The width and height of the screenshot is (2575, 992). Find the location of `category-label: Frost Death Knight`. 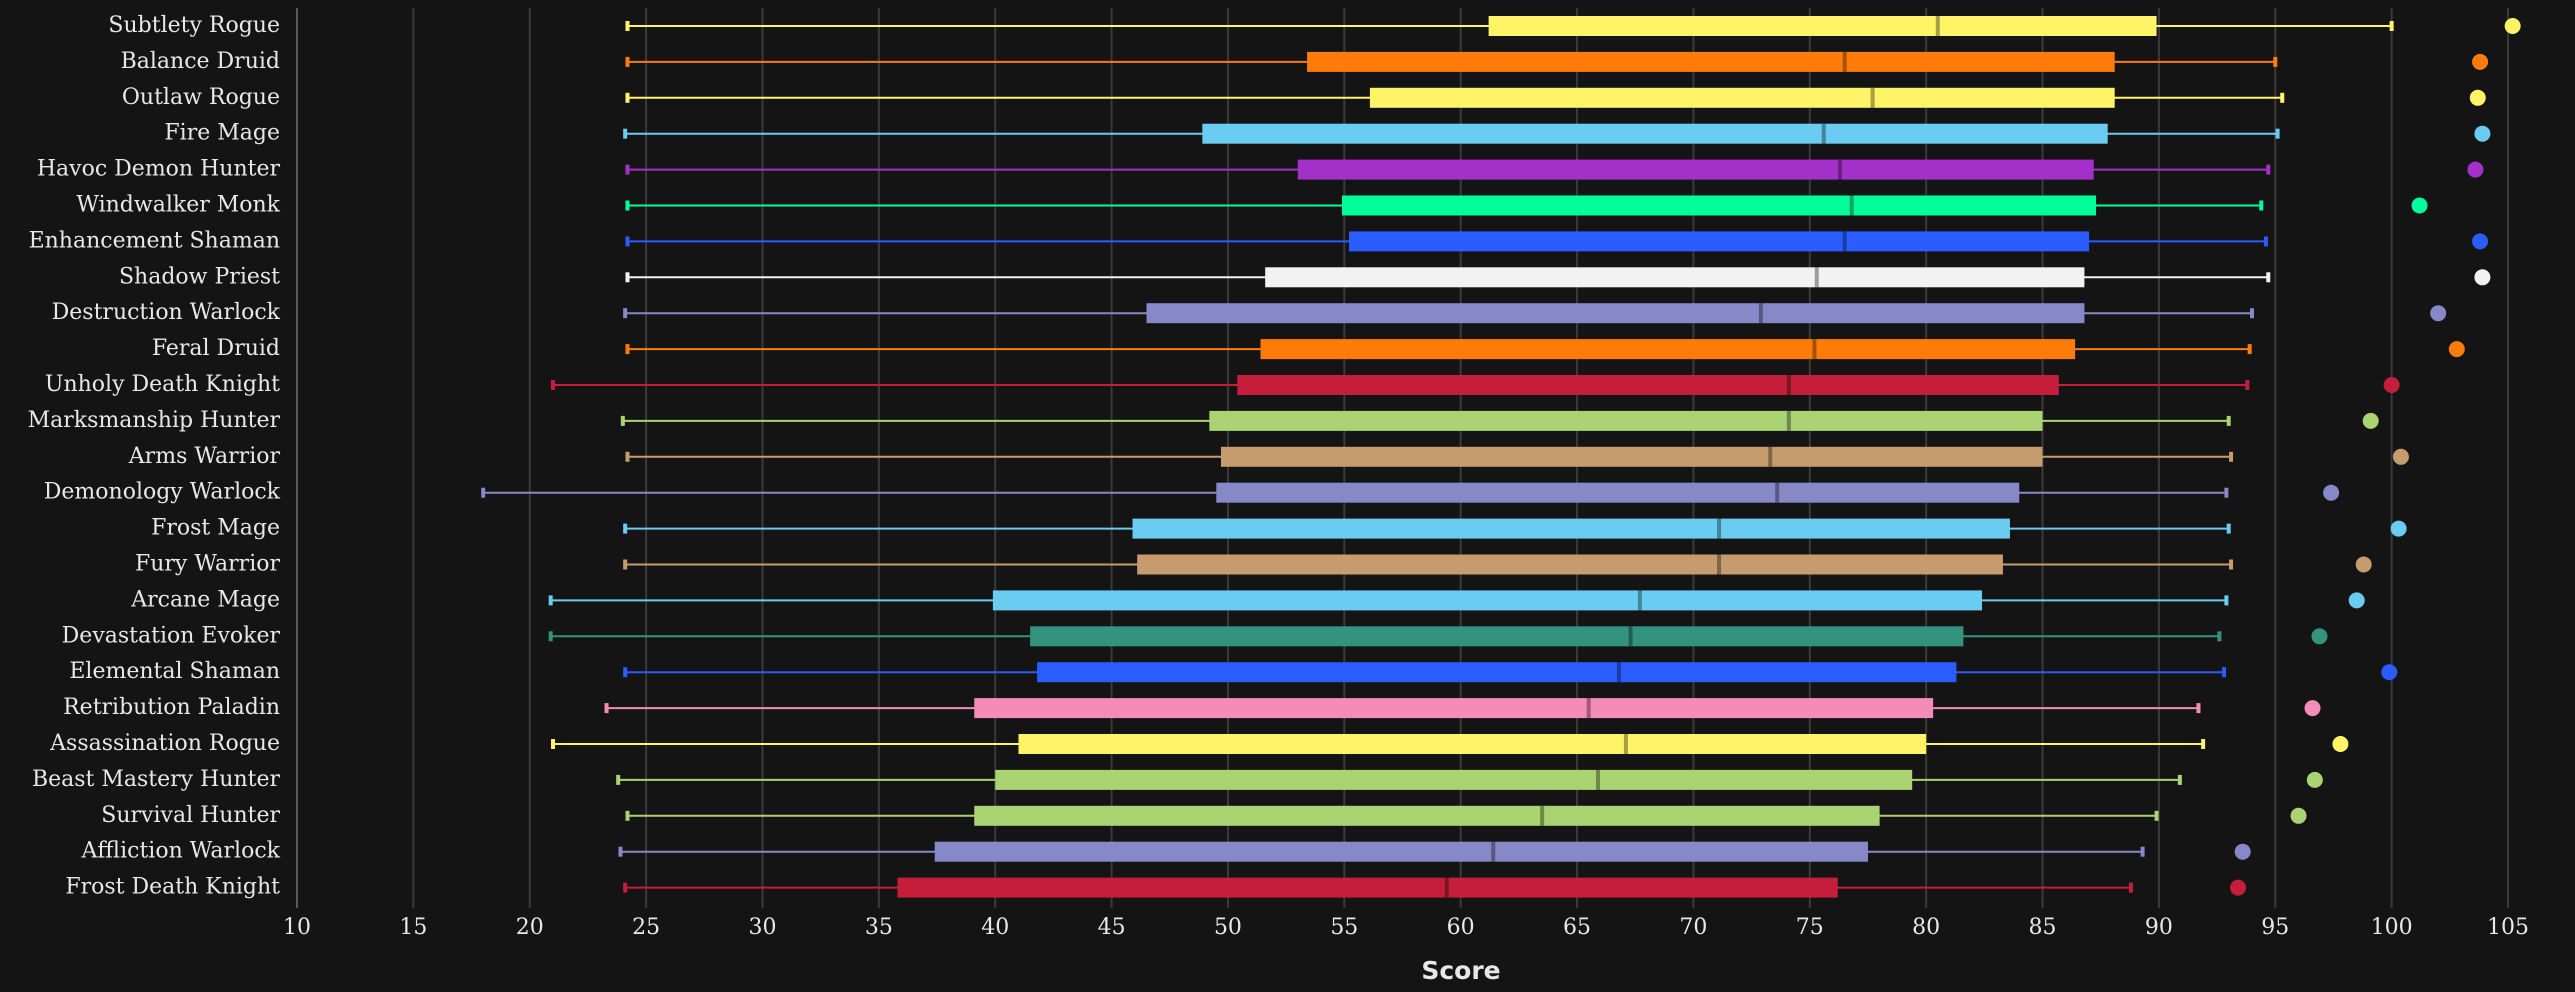

category-label: Frost Death Knight is located at coordinates (172, 887).